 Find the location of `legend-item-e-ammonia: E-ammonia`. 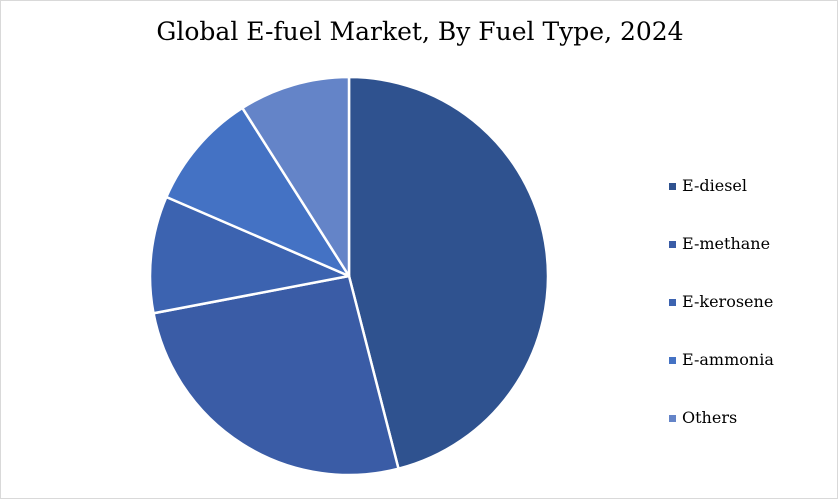

legend-item-e-ammonia: E-ammonia is located at coordinates (721, 378).